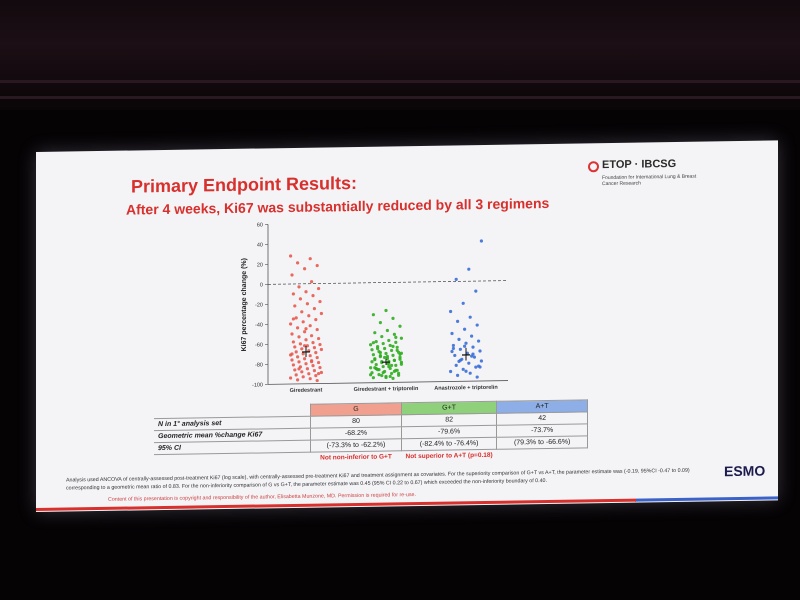  What do you see at coordinates (257, 385) in the screenshot?
I see `y-tick-label: -100` at bounding box center [257, 385].